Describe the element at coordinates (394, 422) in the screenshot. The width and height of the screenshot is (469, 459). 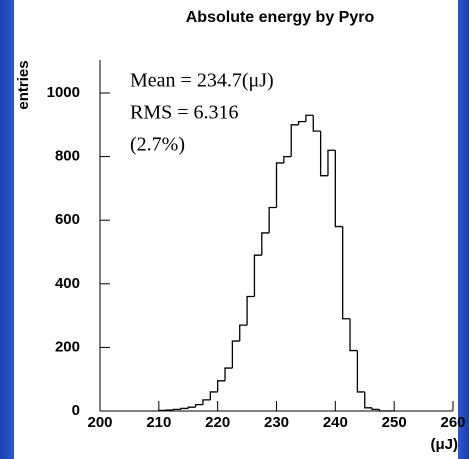
I see `x-tick-label: 250` at that location.